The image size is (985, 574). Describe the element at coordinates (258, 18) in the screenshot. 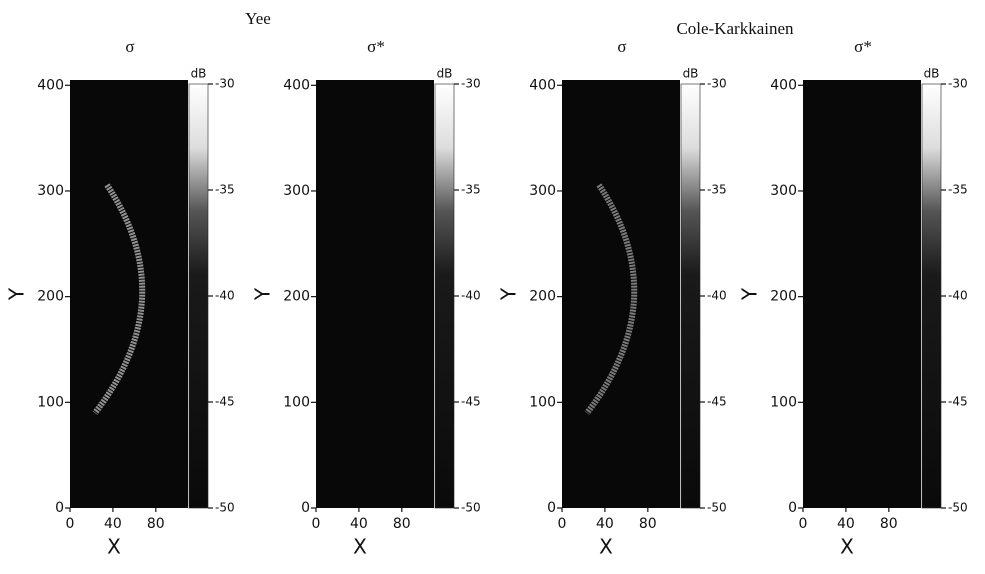

I see `group-title: Yee` at that location.